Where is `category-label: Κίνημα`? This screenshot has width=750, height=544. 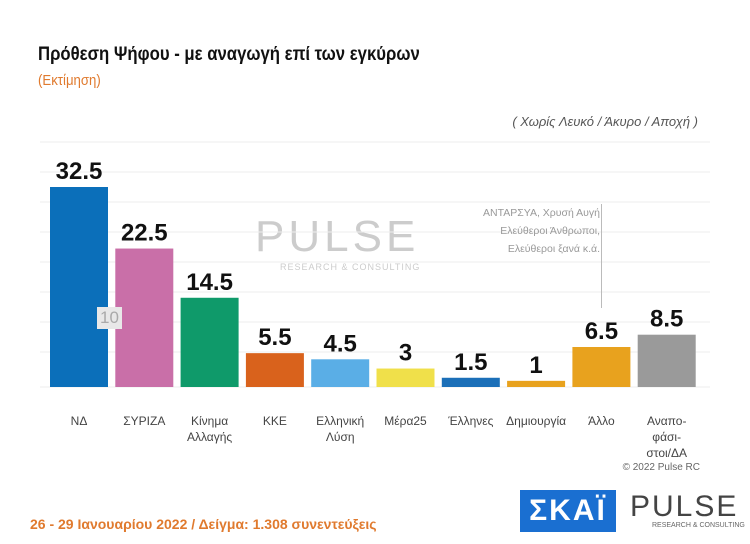 category-label: Κίνημα is located at coordinates (209, 421).